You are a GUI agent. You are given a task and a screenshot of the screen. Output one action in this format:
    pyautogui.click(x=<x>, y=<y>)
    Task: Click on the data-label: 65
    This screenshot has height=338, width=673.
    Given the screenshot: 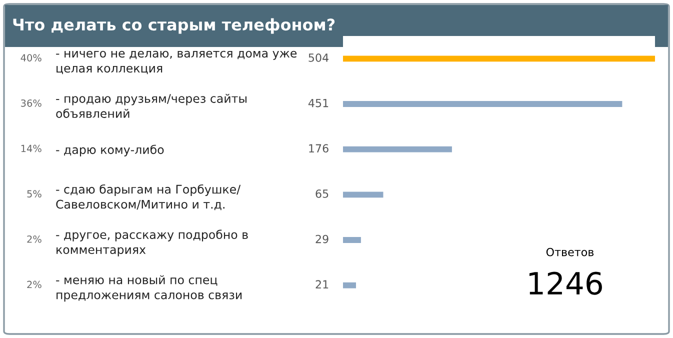 What is the action you would take?
    pyautogui.click(x=322, y=193)
    